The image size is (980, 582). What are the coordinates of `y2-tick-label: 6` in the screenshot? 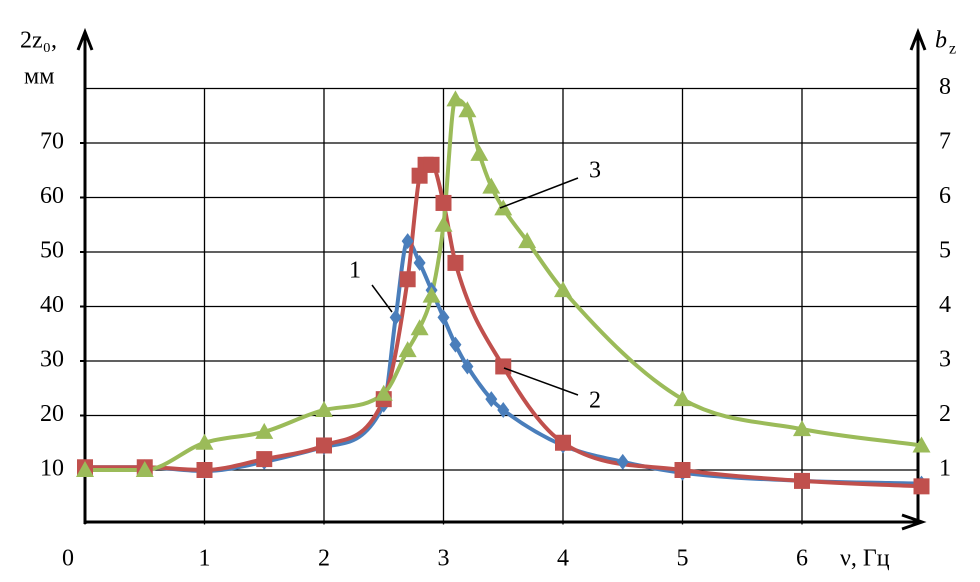 It's located at (945, 196).